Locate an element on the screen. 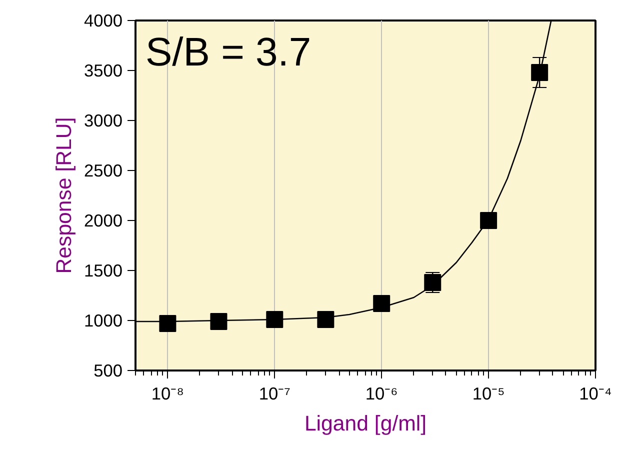 The image size is (619, 457). y-tick-label: 1000 is located at coordinates (103, 320).